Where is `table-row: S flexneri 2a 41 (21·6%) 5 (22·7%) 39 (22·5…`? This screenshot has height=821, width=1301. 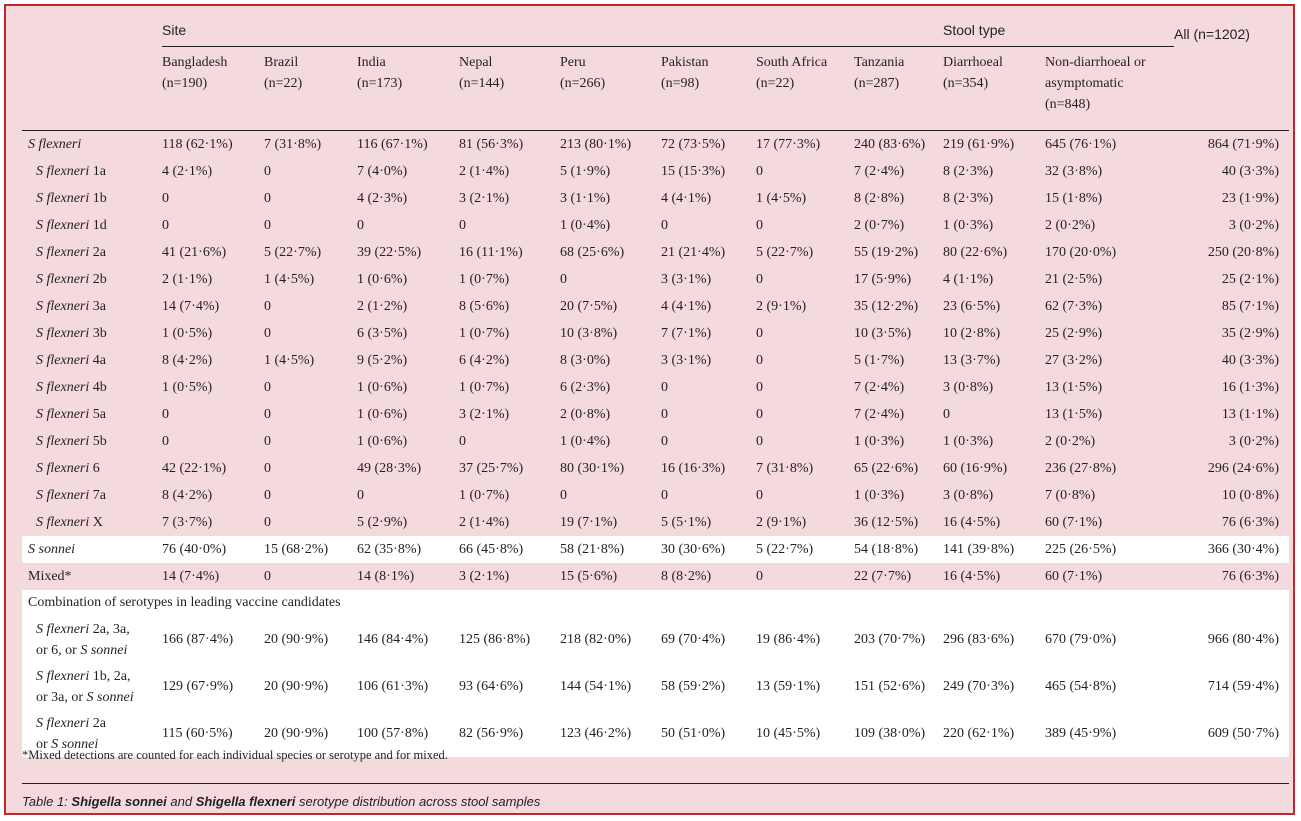 table-row: S flexneri 2a 41 (21·6%) 5 (22·7%) 39 (22·5… is located at coordinates (655, 252).